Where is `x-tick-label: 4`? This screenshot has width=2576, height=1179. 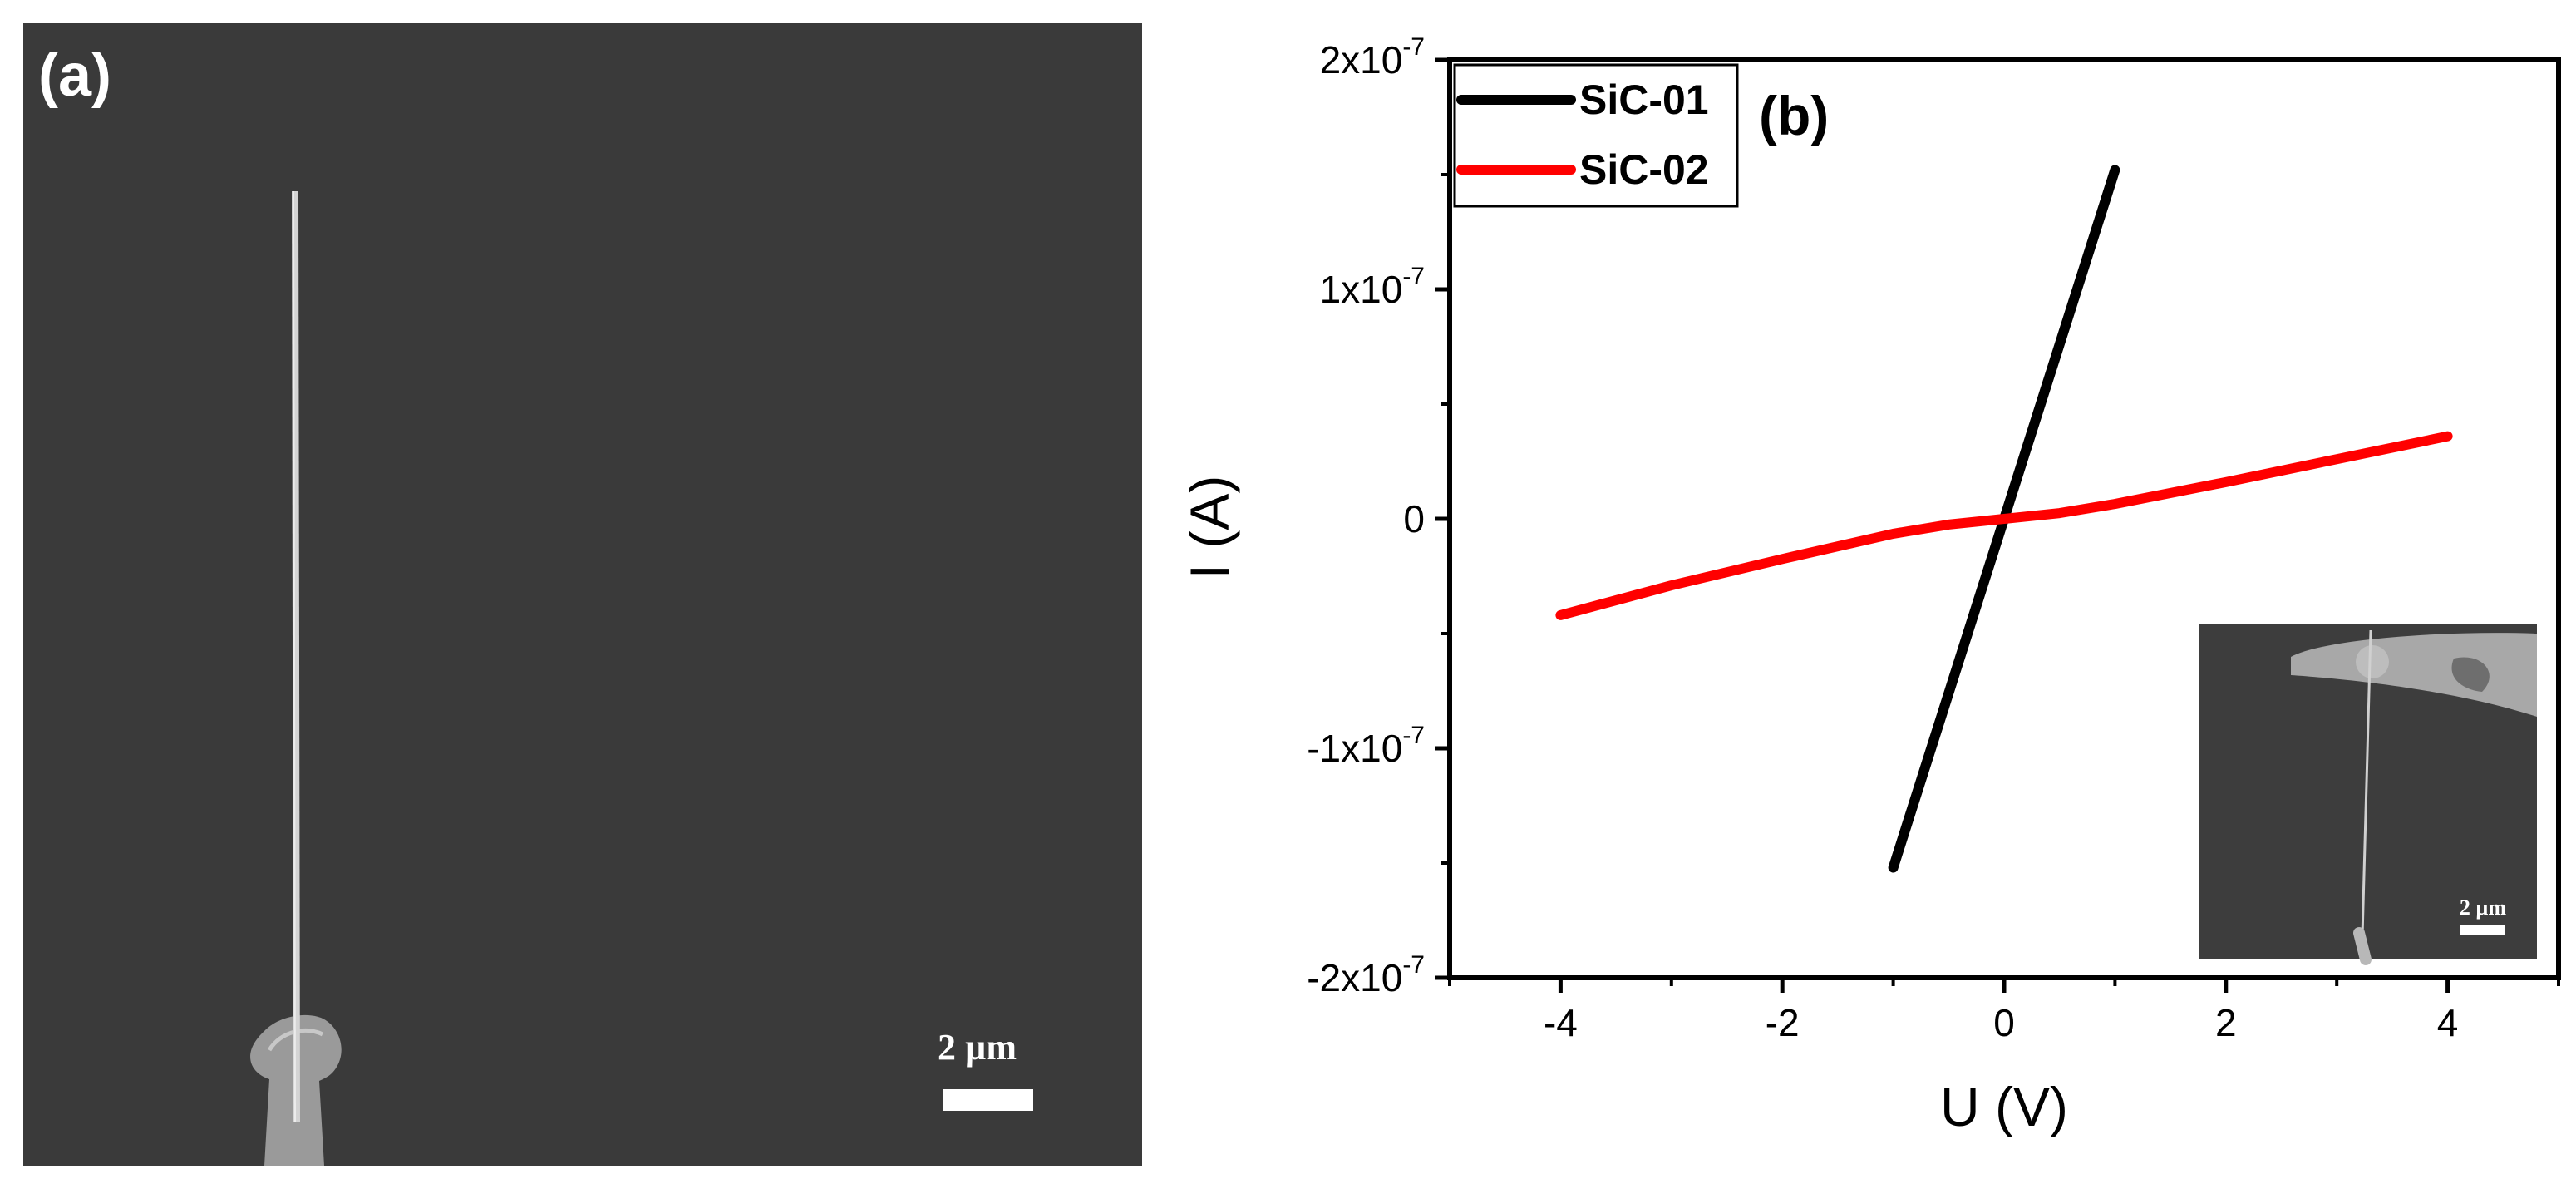
x-tick-label: 4 is located at coordinates (2448, 1022).